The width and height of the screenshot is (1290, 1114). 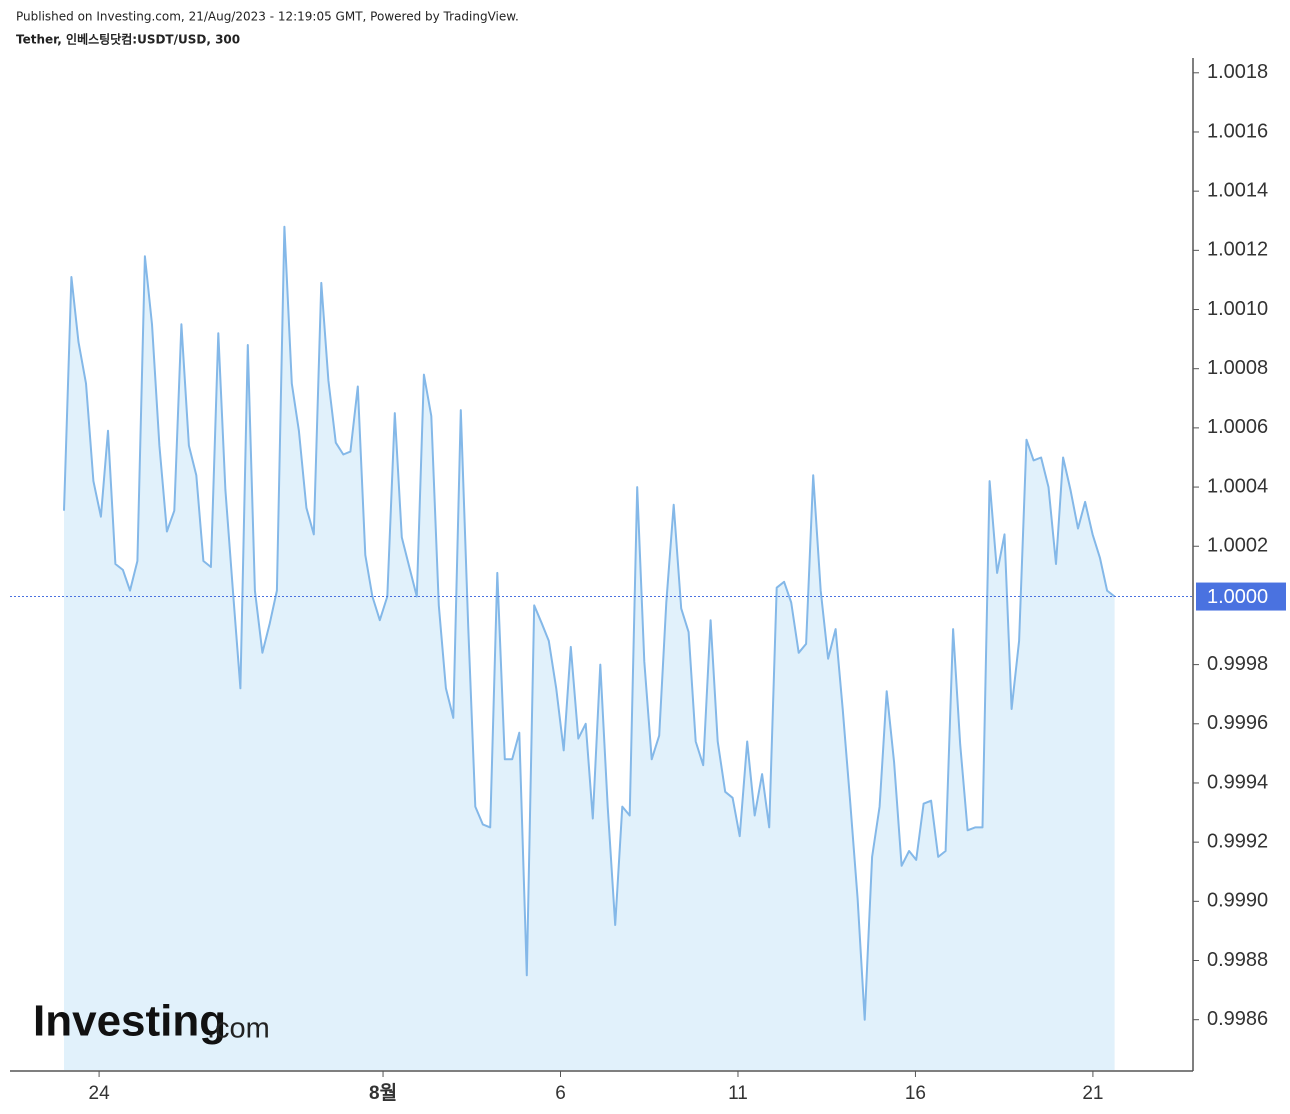 What do you see at coordinates (1237, 960) in the screenshot?
I see `y-tick-label: 0.9988` at bounding box center [1237, 960].